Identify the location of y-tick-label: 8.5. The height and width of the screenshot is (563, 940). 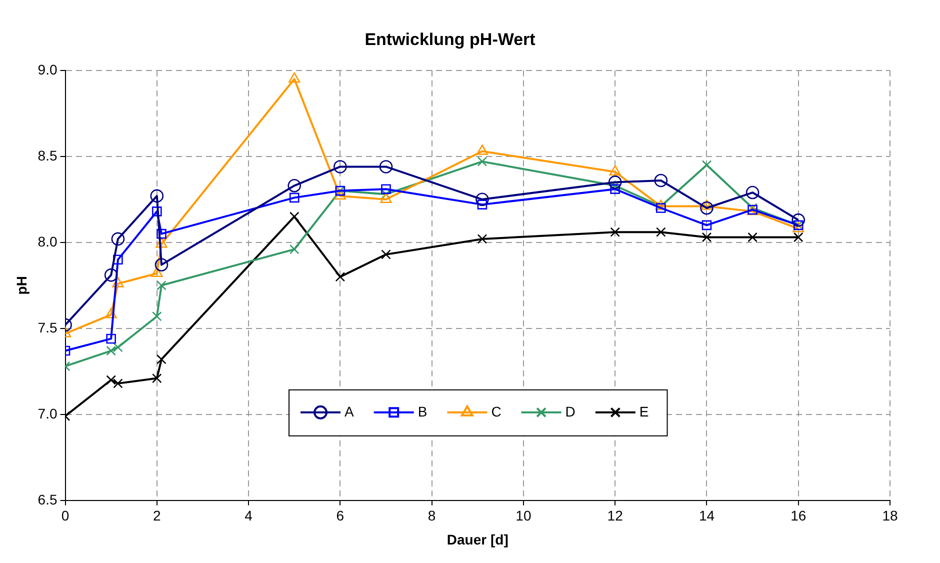
(48, 155).